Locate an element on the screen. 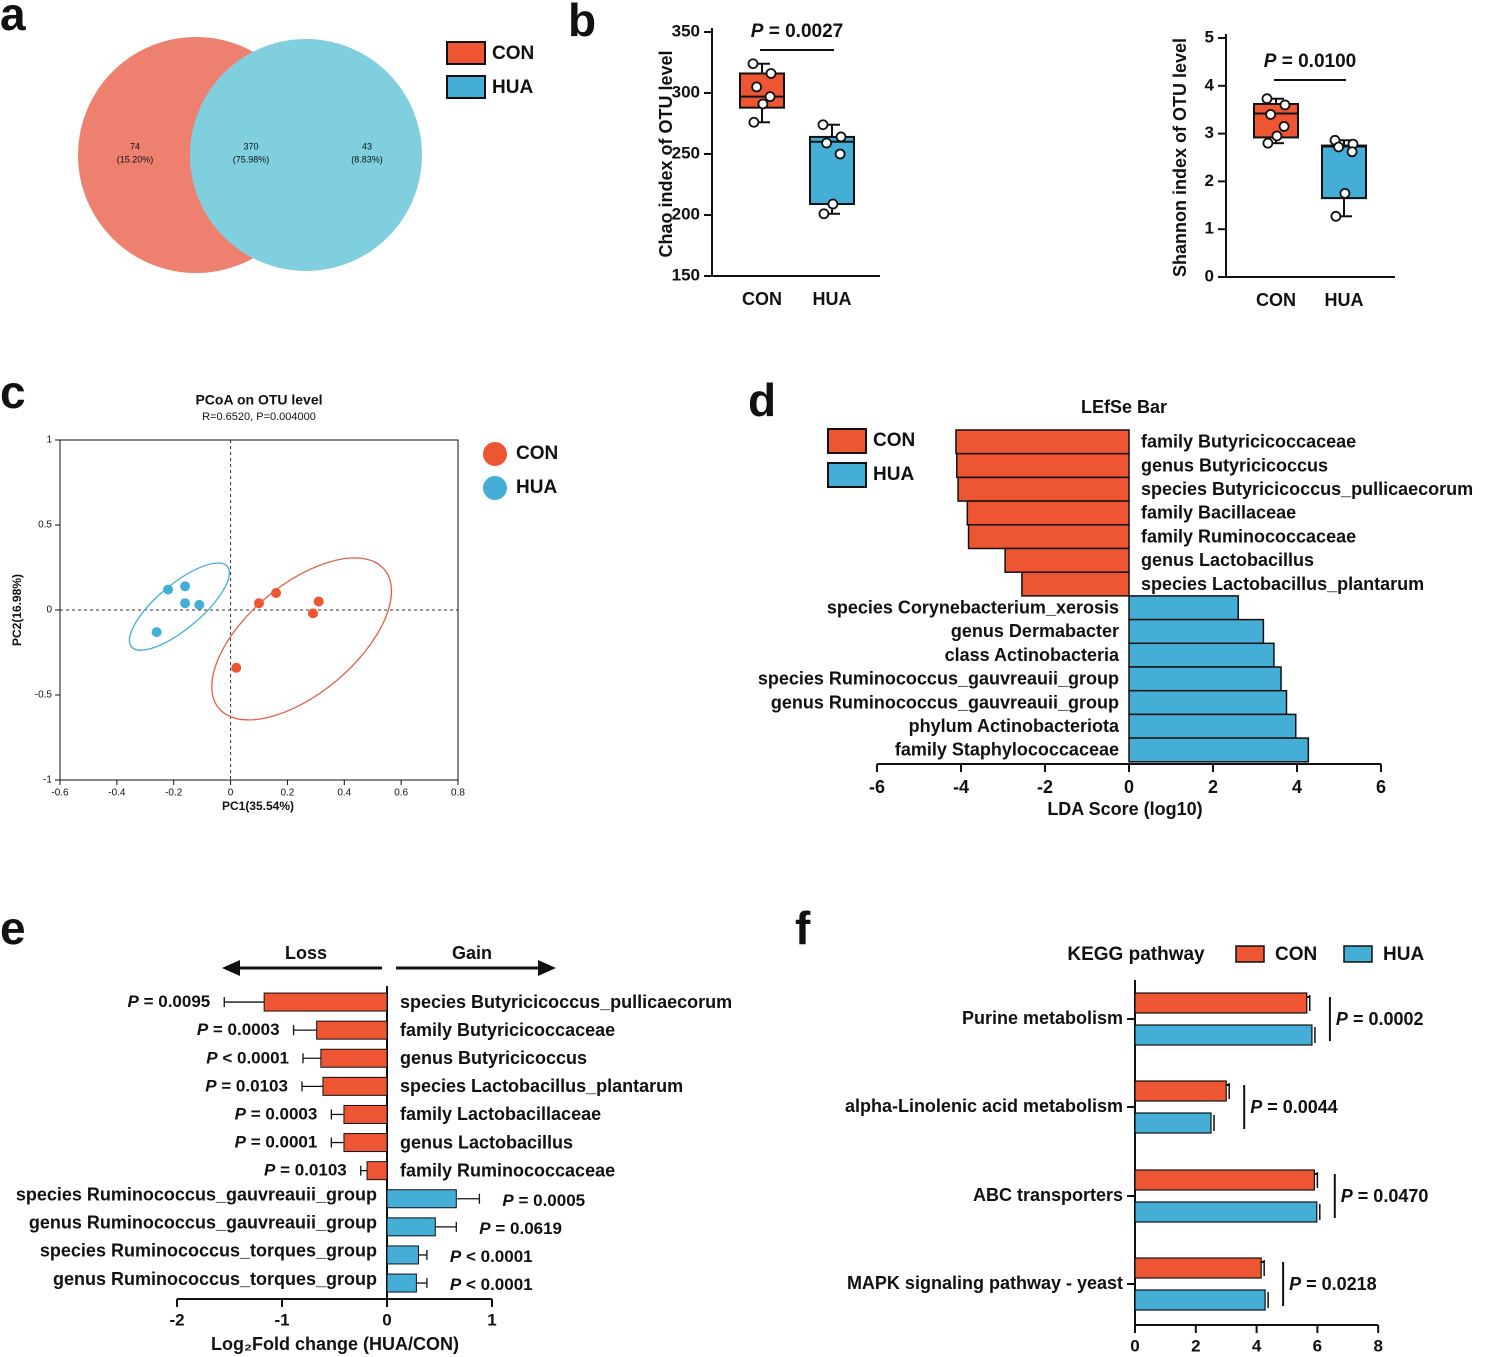 This screenshot has height=1357, width=1500. x-axis-label: PC1(35.54%) is located at coordinates (258, 806).